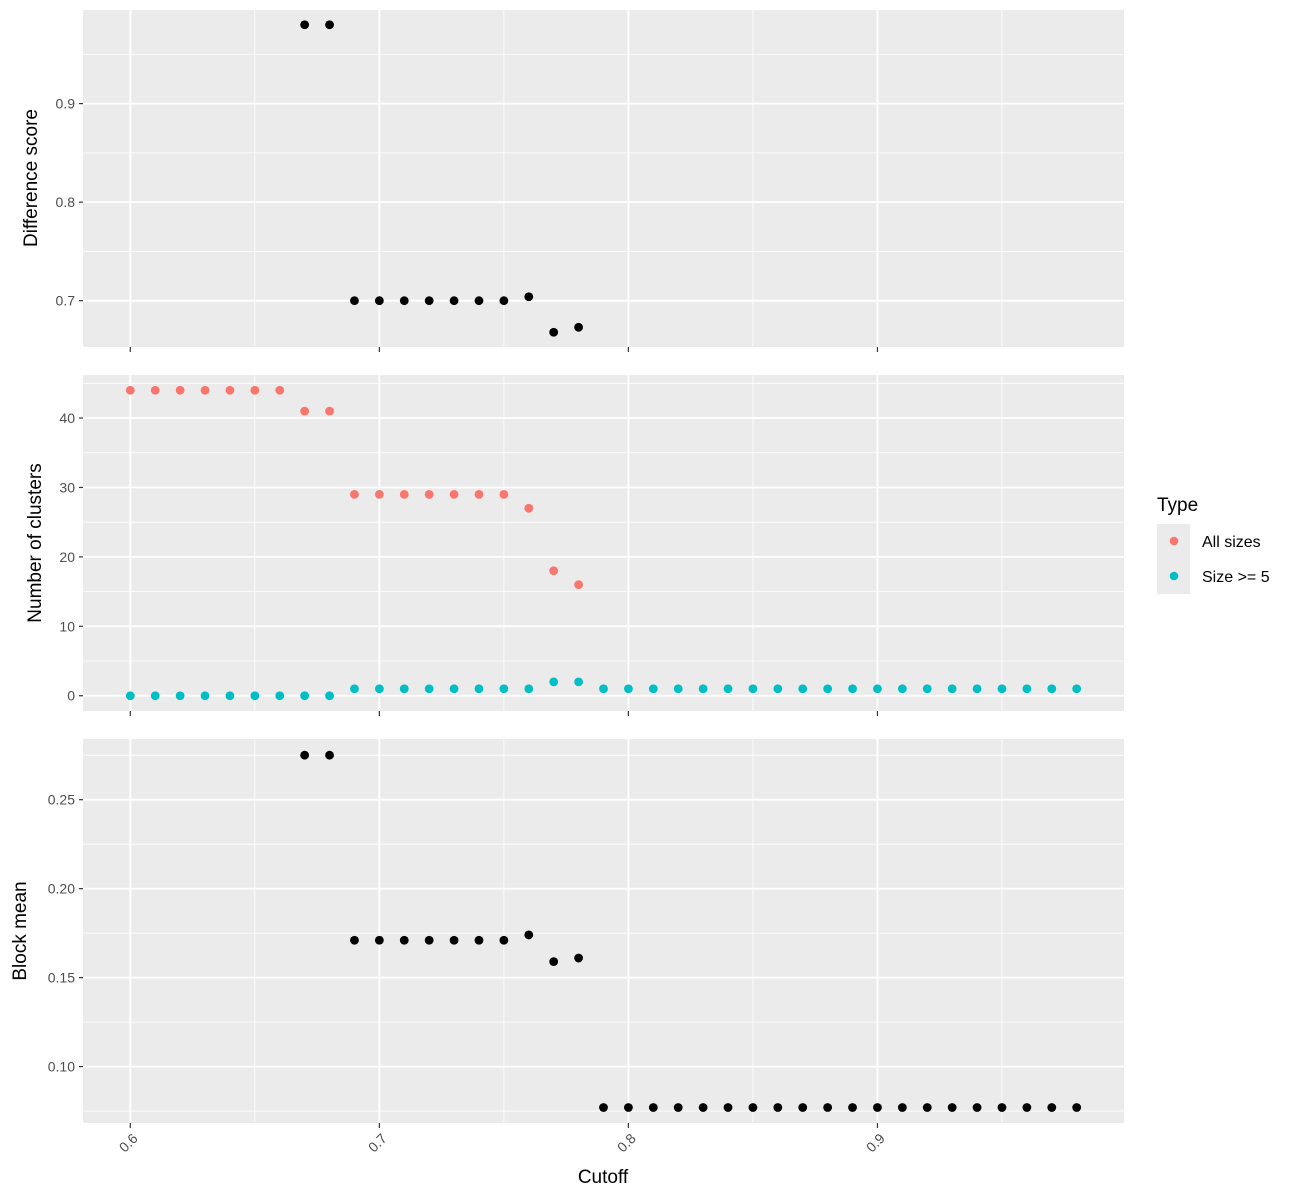 The image size is (1300, 1200). What do you see at coordinates (61, 800) in the screenshot?
I see `y-tick-label: 0.25` at bounding box center [61, 800].